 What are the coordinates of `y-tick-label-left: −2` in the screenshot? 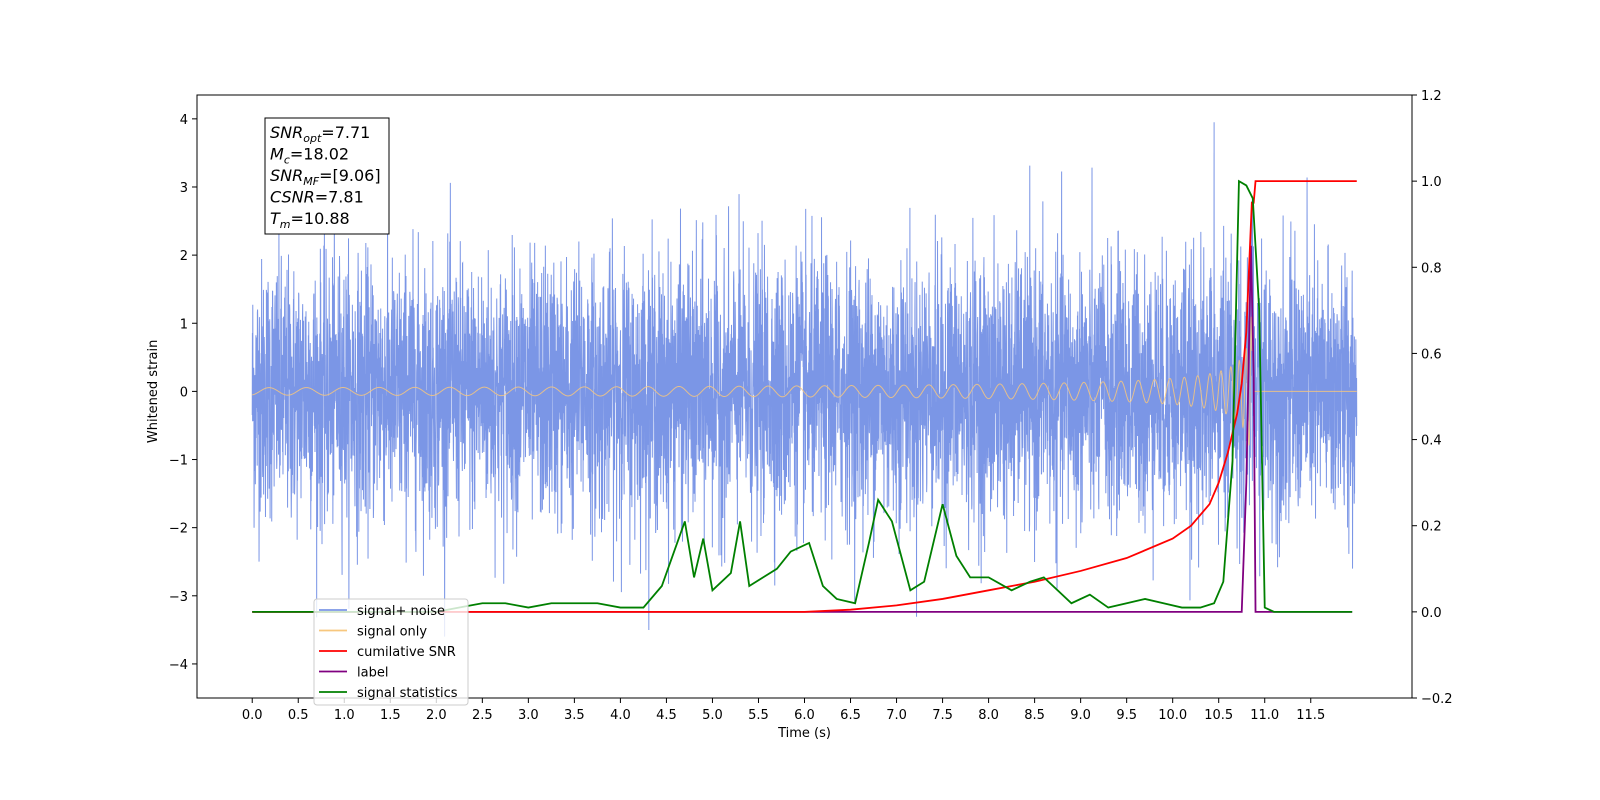 It's located at (178, 529).